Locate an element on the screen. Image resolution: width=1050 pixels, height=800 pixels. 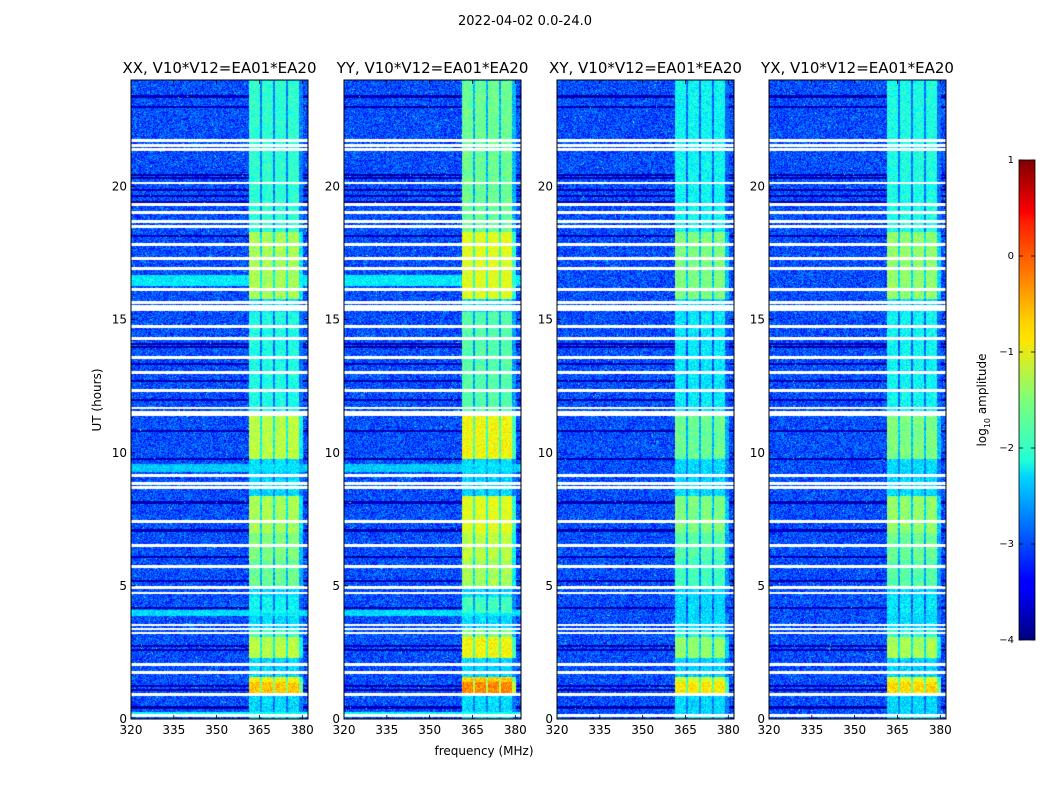
panel-title: YY, V10*V12=EA01*EA20 is located at coordinates (432, 68).